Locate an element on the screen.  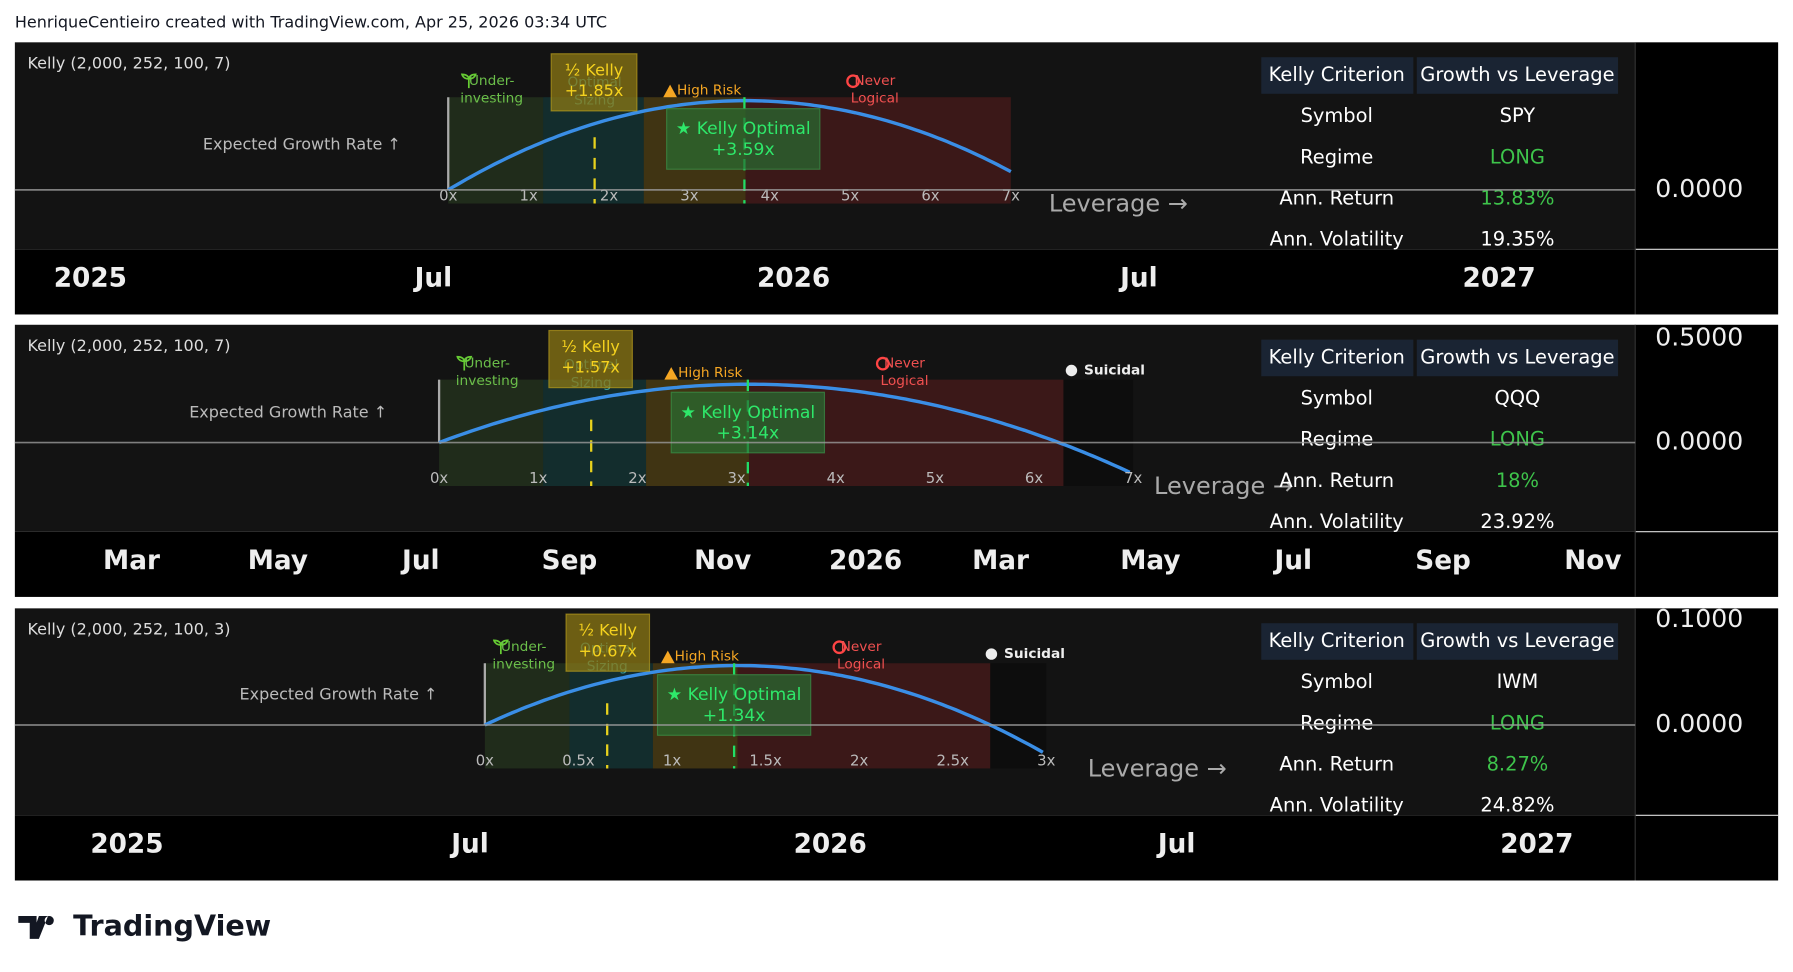
footer-logo: TradingView is located at coordinates (144, 925).